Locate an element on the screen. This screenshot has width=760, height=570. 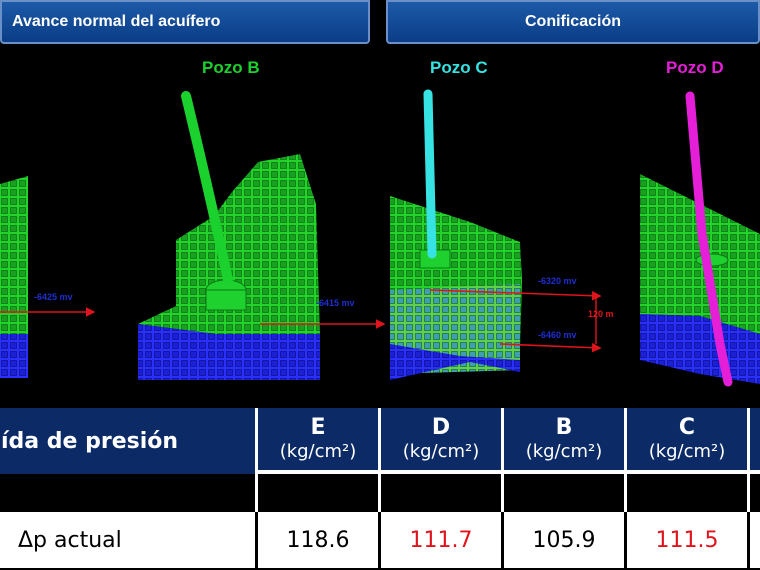
well-b-label: Pozo B is located at coordinates (231, 67).